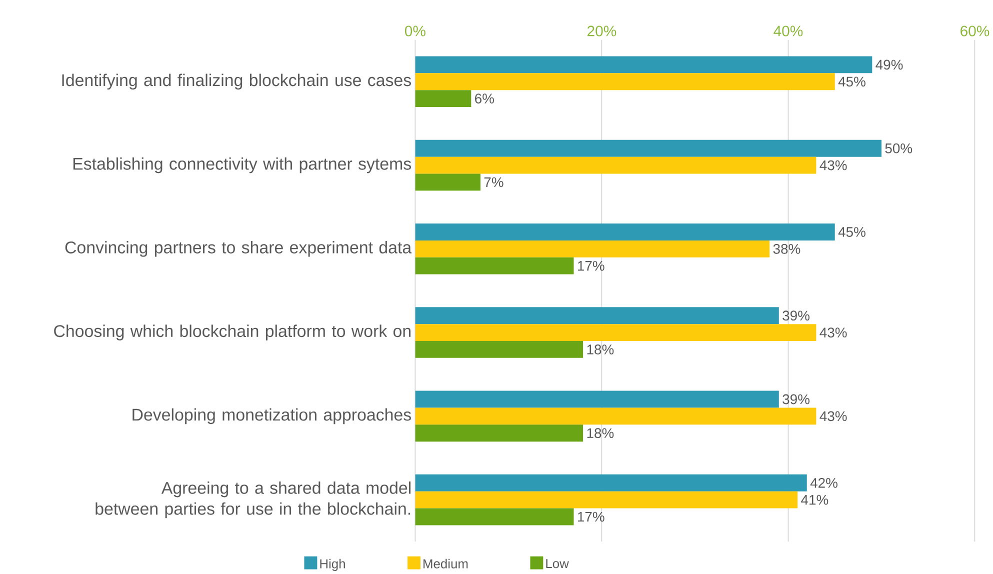 This screenshot has height=574, width=993. What do you see at coordinates (494, 182) in the screenshot?
I see `data-label: 7%` at bounding box center [494, 182].